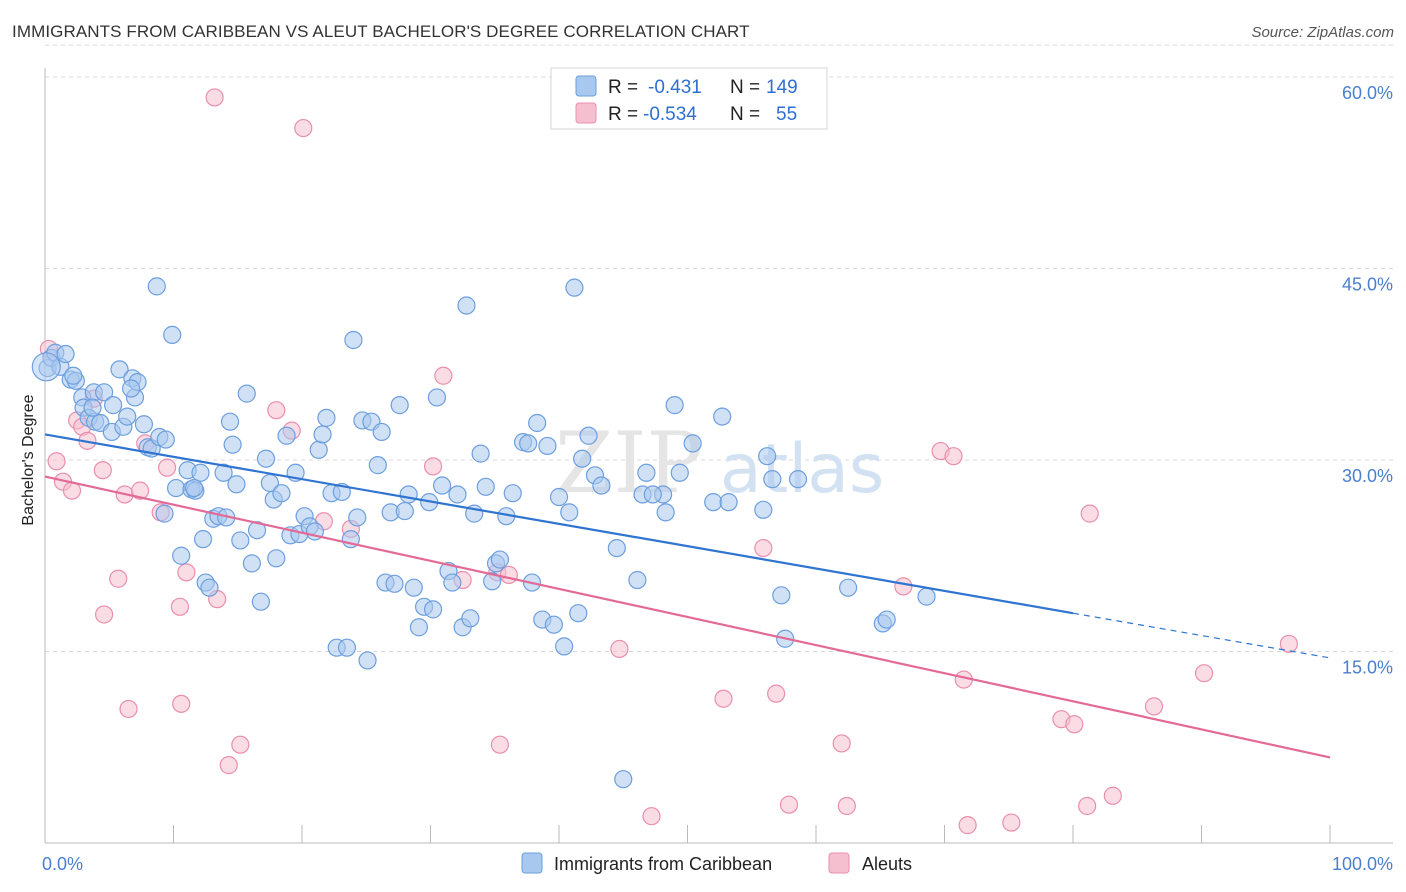 Image resolution: width=1406 pixels, height=892 pixels. I want to click on series-swatch-caribbean, so click(532, 863).